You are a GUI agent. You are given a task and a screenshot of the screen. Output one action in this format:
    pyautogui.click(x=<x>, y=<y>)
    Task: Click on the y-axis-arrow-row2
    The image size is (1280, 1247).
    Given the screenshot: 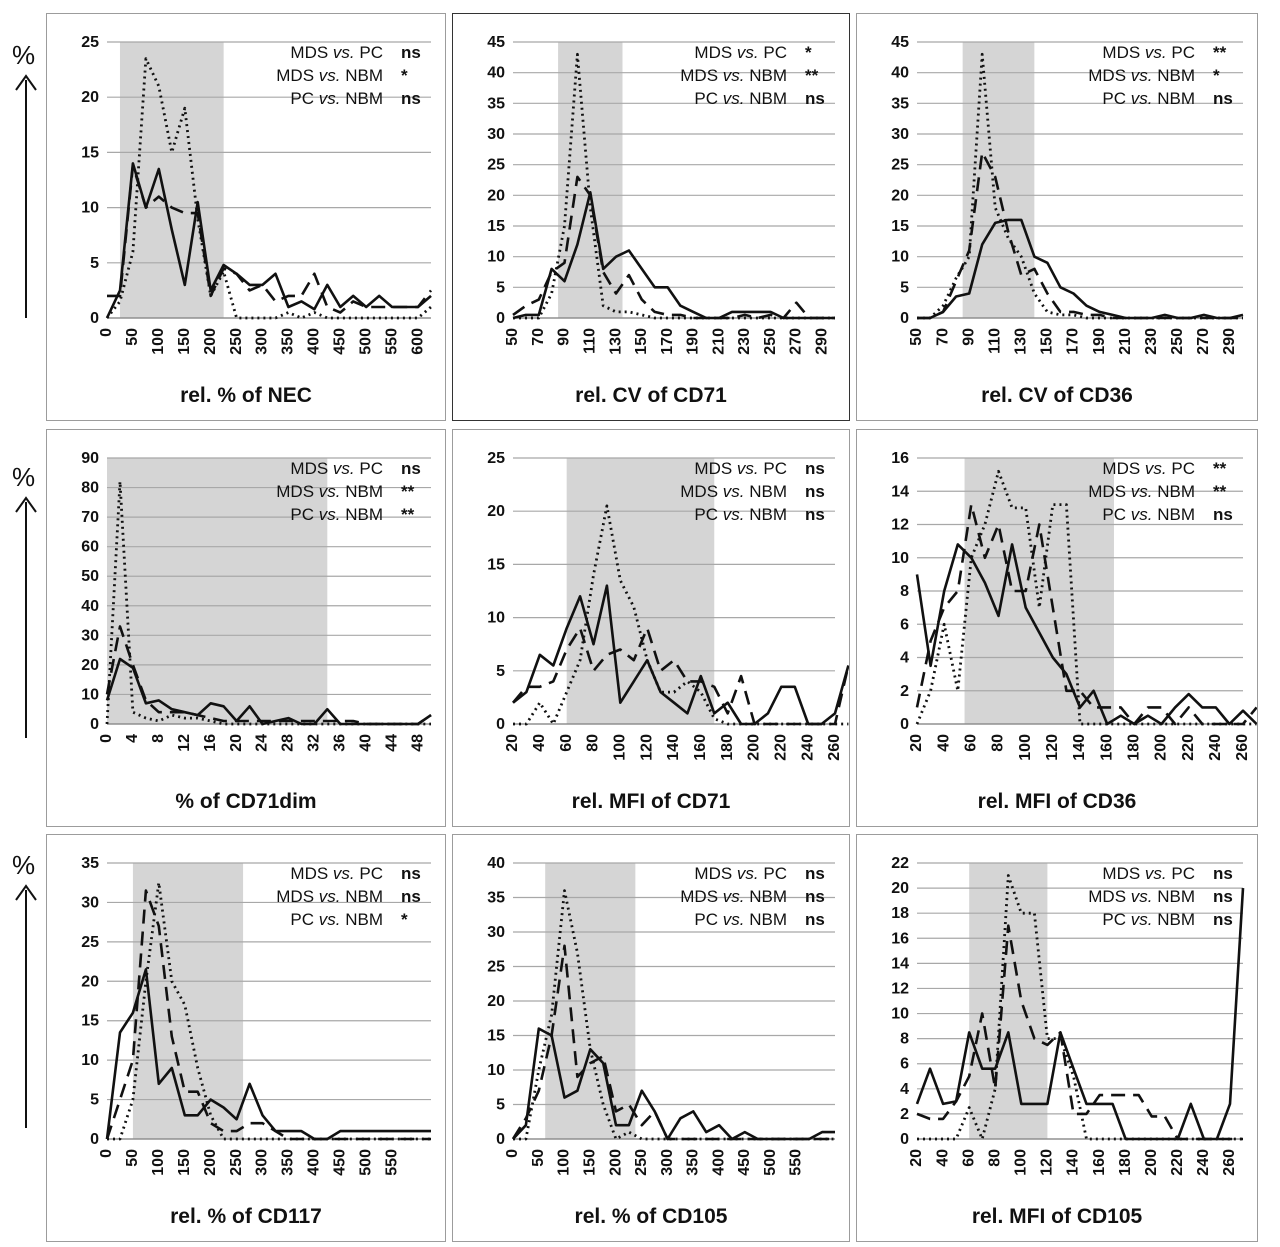 What is the action you would take?
    pyautogui.click(x=26, y=617)
    